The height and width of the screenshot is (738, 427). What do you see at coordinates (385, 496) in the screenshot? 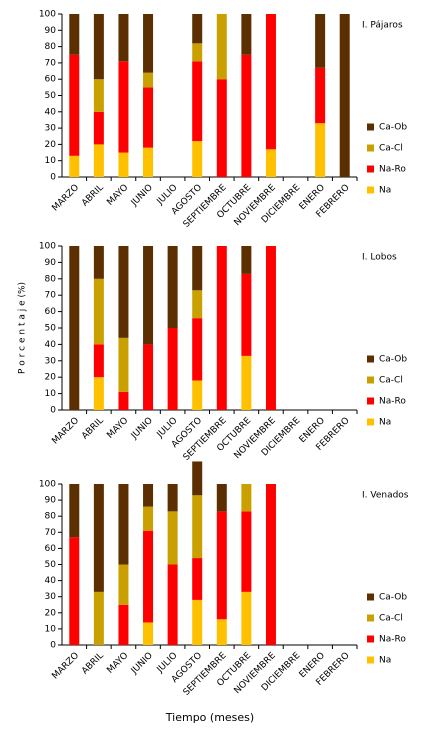
I see `panel-title: I. Venados` at bounding box center [385, 496].